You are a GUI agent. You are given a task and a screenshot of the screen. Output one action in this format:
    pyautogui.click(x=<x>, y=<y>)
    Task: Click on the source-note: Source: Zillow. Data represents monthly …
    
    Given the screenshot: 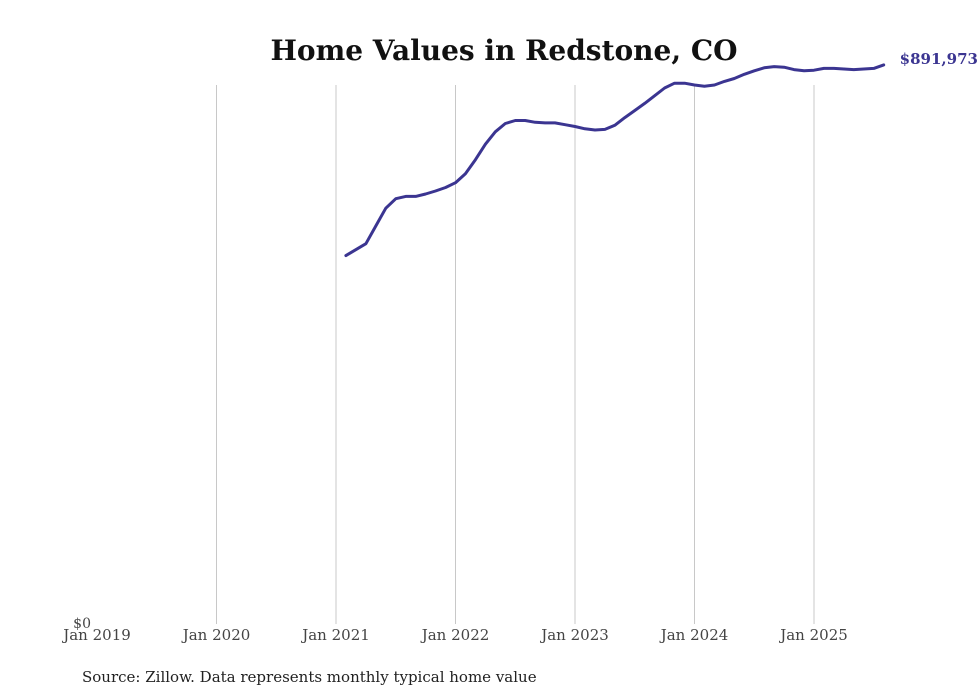 What is the action you would take?
    pyautogui.click(x=309, y=677)
    